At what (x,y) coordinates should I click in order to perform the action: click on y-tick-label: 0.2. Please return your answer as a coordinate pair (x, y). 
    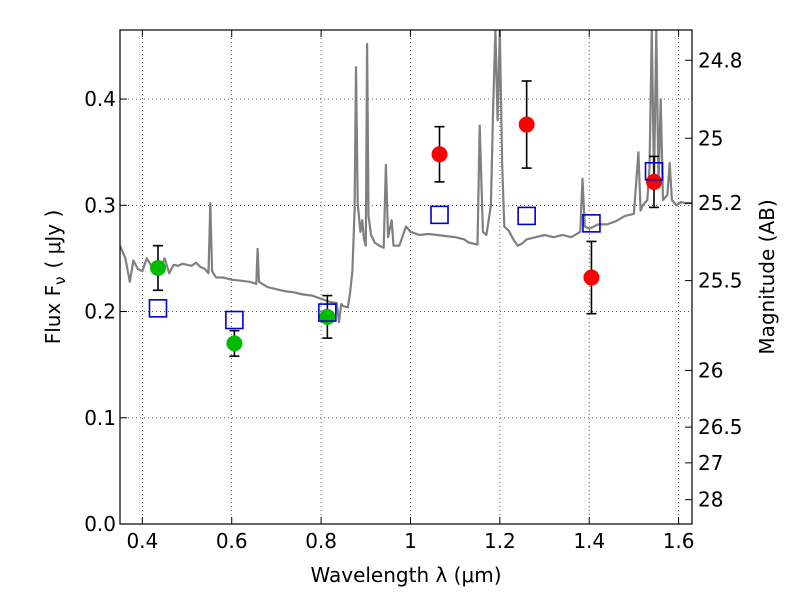
    Looking at the image, I should click on (100, 312).